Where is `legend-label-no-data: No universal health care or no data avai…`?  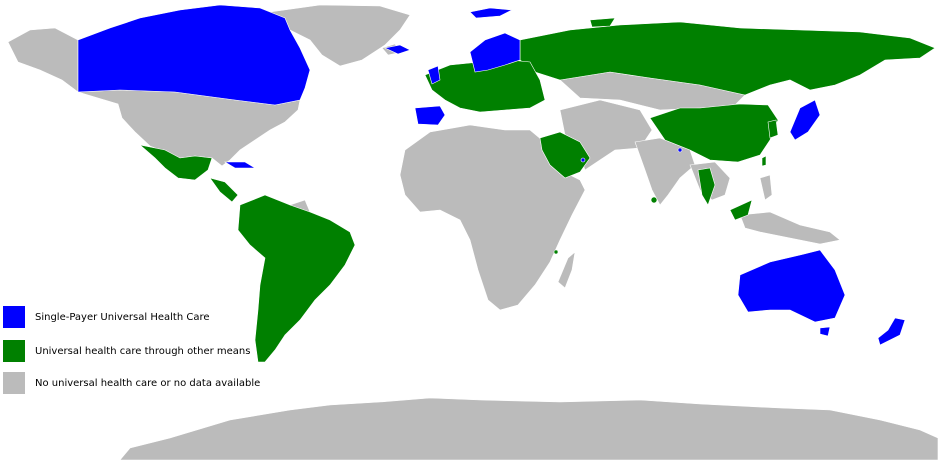
legend-label-no-data: No universal health care or no data avai… is located at coordinates (148, 383).